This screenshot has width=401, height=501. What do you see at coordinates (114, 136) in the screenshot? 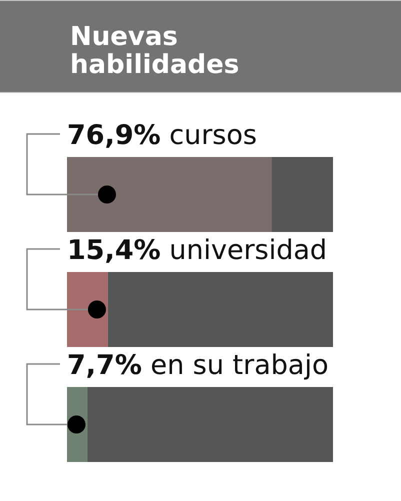
I see `data-label: 76,9%` at bounding box center [114, 136].